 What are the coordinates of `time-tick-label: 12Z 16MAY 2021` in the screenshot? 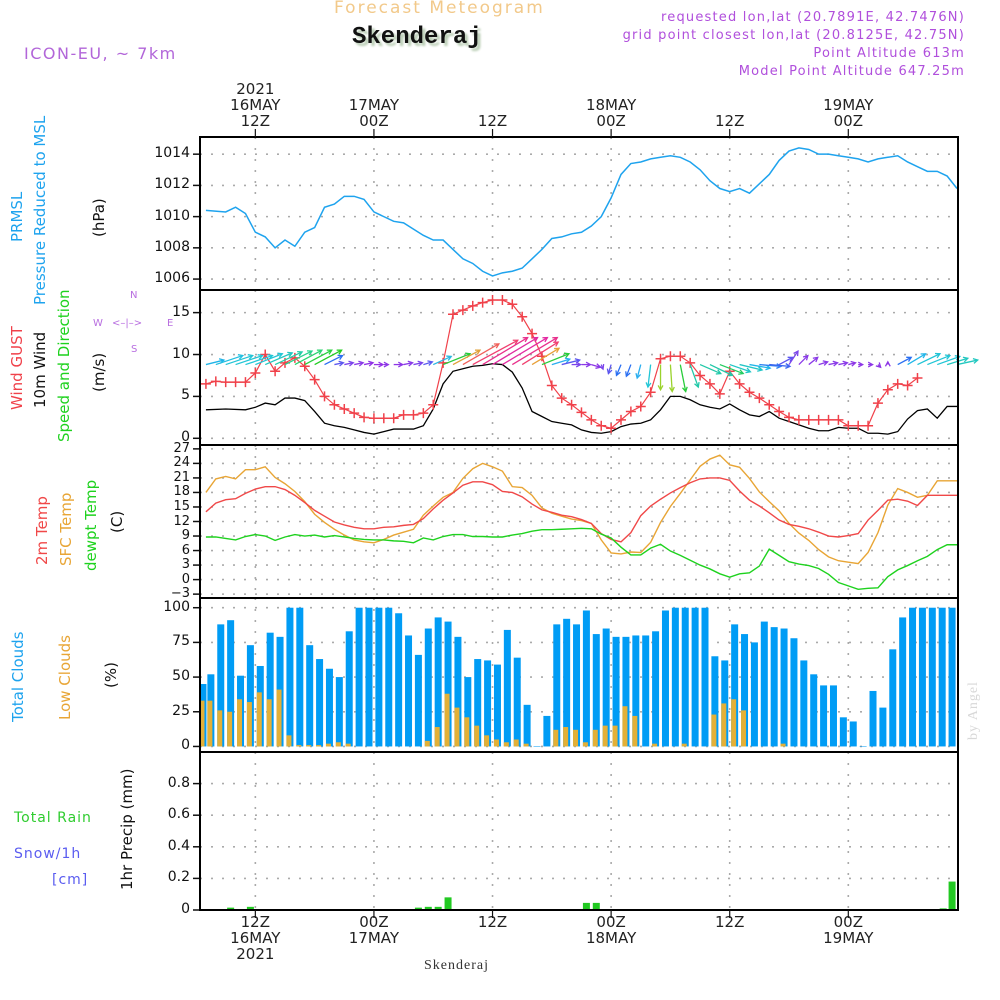 It's located at (255, 938).